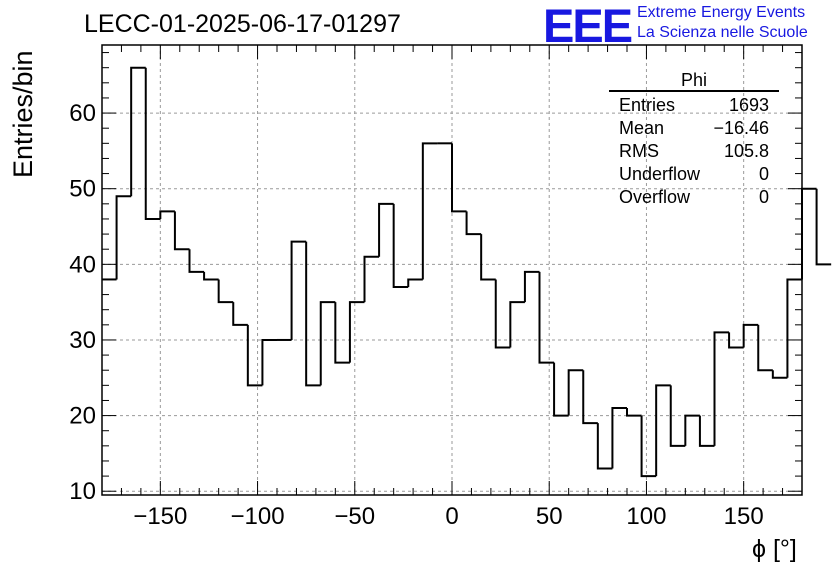 Image resolution: width=836 pixels, height=572 pixels. What do you see at coordinates (242, 24) in the screenshot?
I see `chart-title: LECC-01-2025-06-17-01297` at bounding box center [242, 24].